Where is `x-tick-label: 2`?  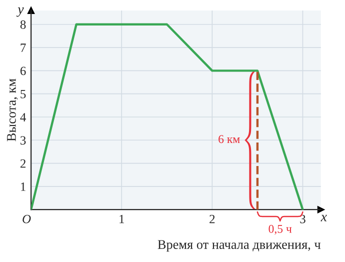 x-tick-label: 2 is located at coordinates (212, 219).